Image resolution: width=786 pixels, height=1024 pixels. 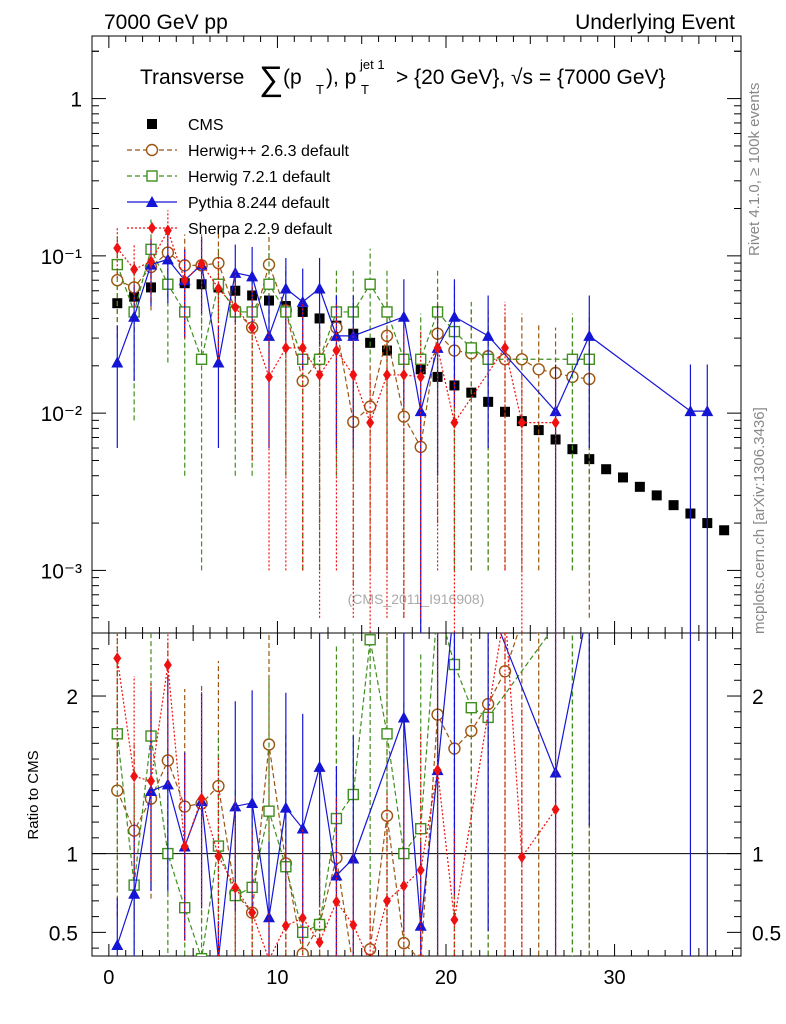 I want to click on title-superscript-jet: jet 1, so click(x=372, y=64).